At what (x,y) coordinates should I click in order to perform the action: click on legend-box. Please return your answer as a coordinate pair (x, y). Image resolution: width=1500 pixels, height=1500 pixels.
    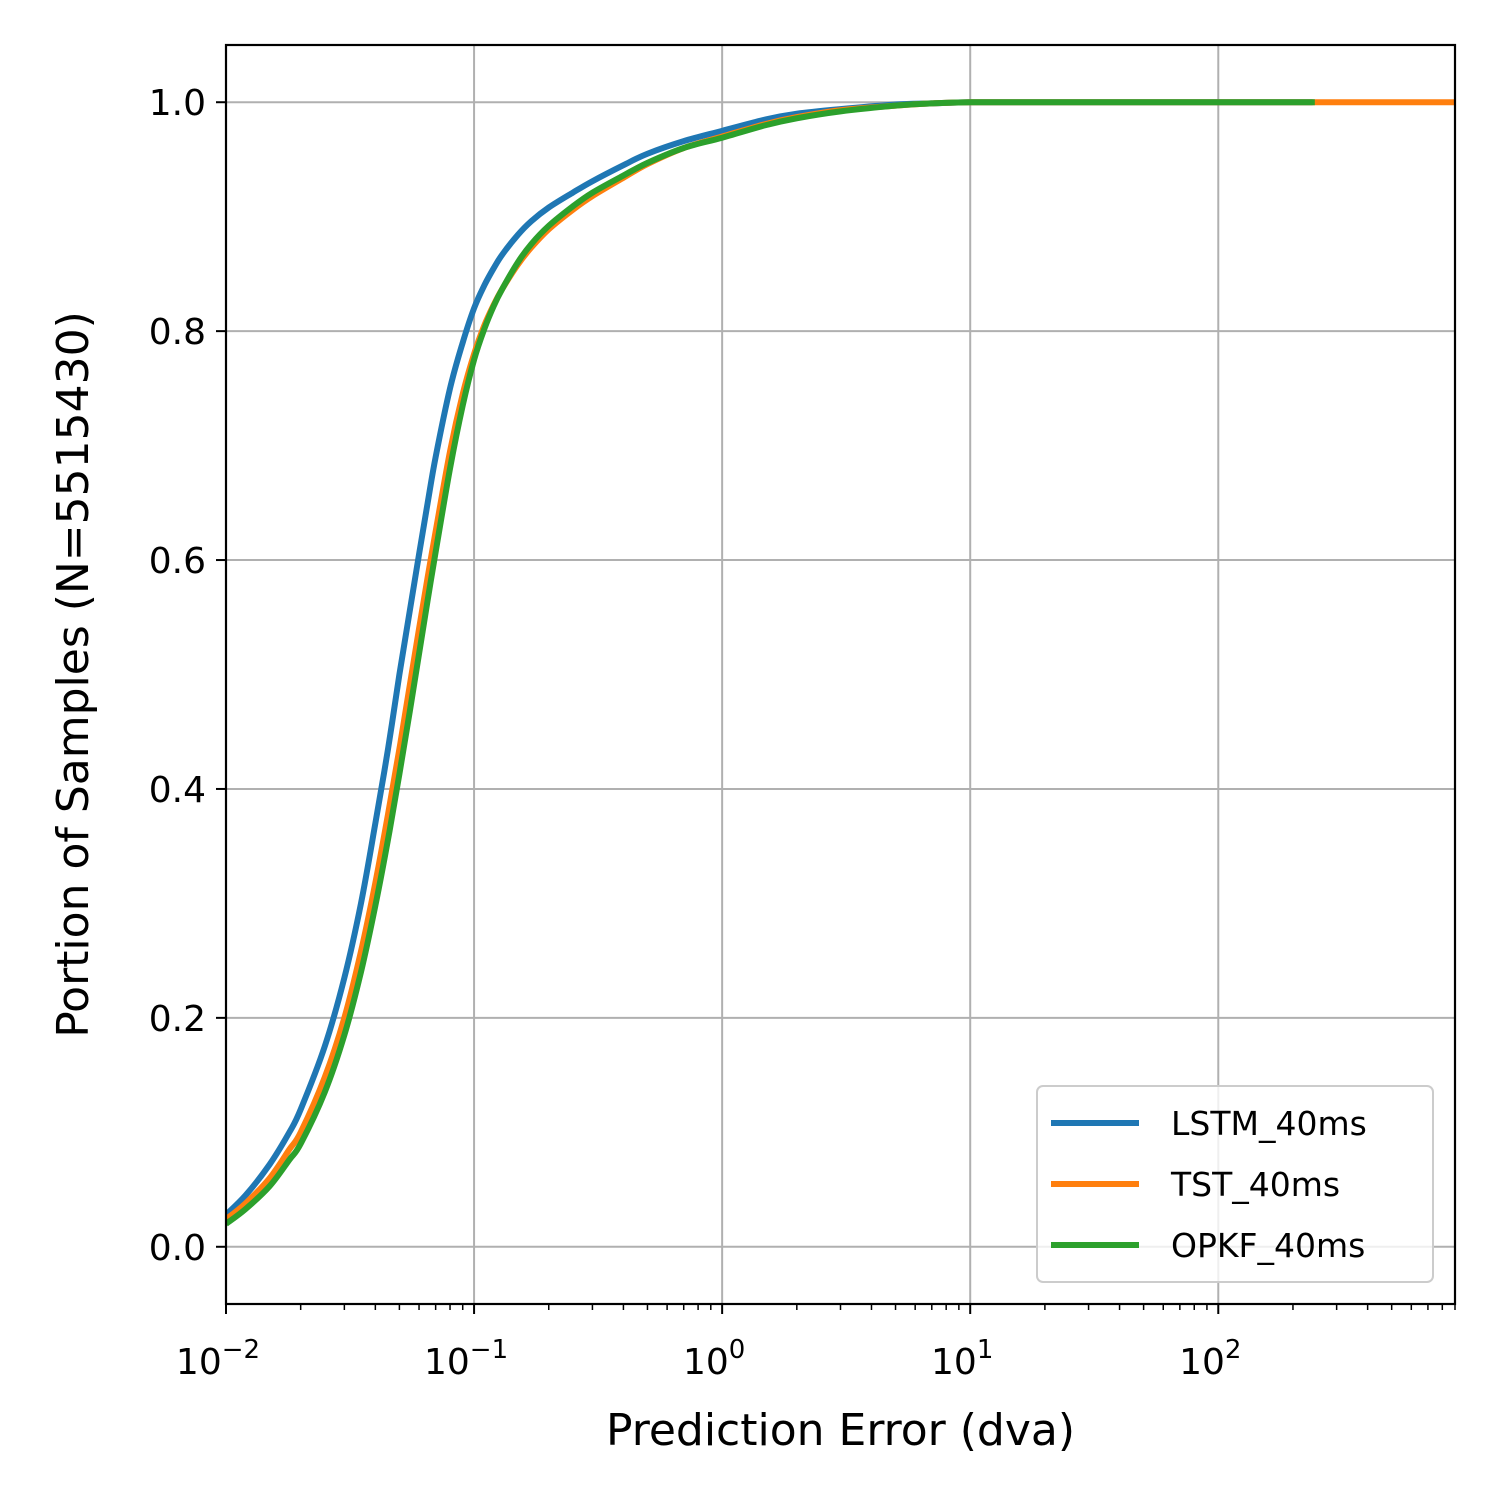
    Looking at the image, I should click on (1235, 1184).